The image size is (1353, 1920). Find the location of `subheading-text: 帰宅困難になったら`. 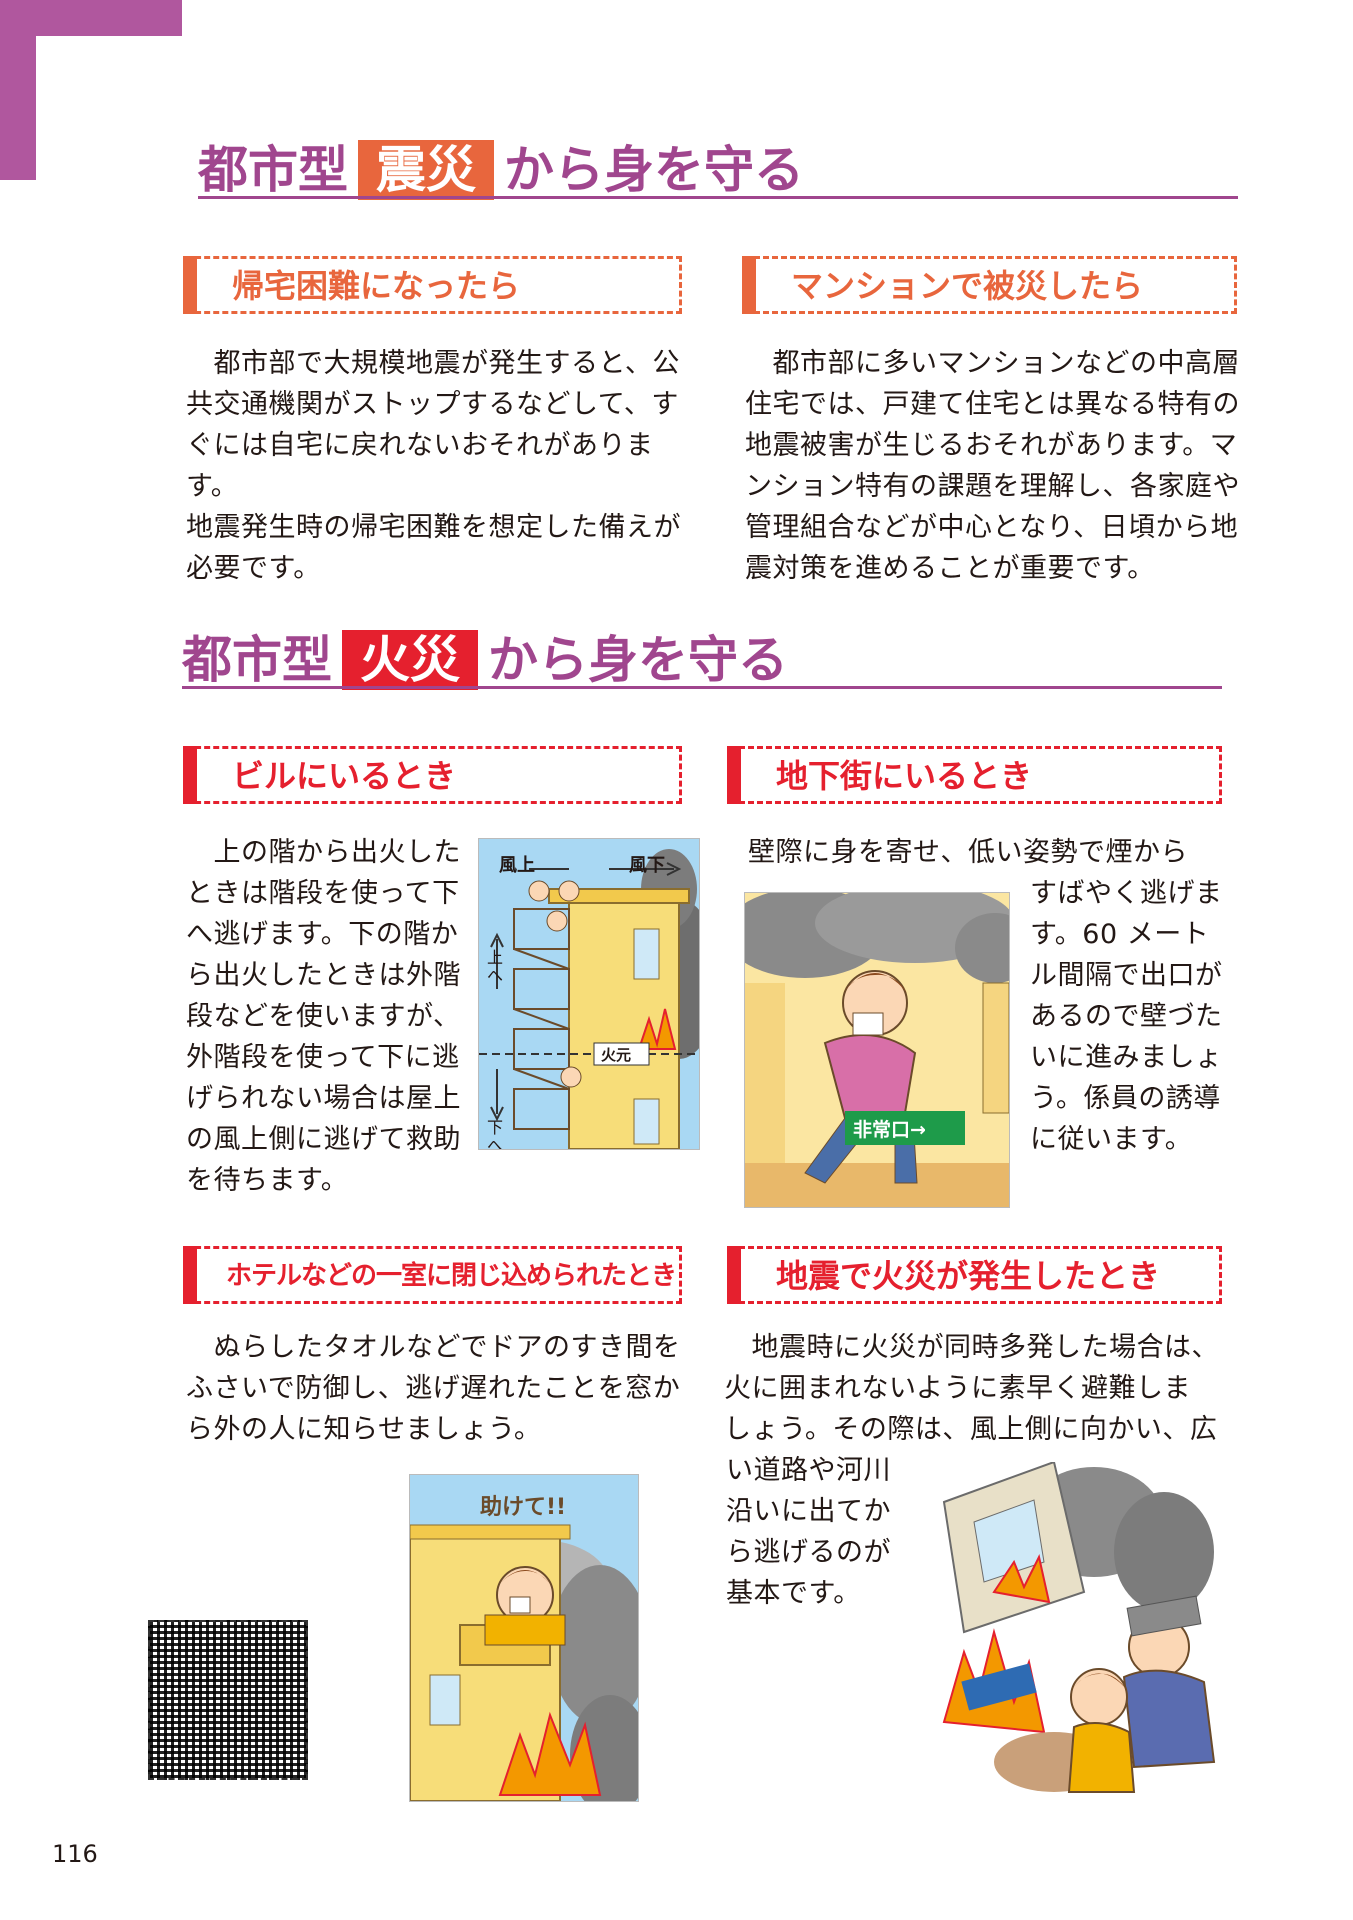

subheading-text: 帰宅困難になったら is located at coordinates (376, 286).